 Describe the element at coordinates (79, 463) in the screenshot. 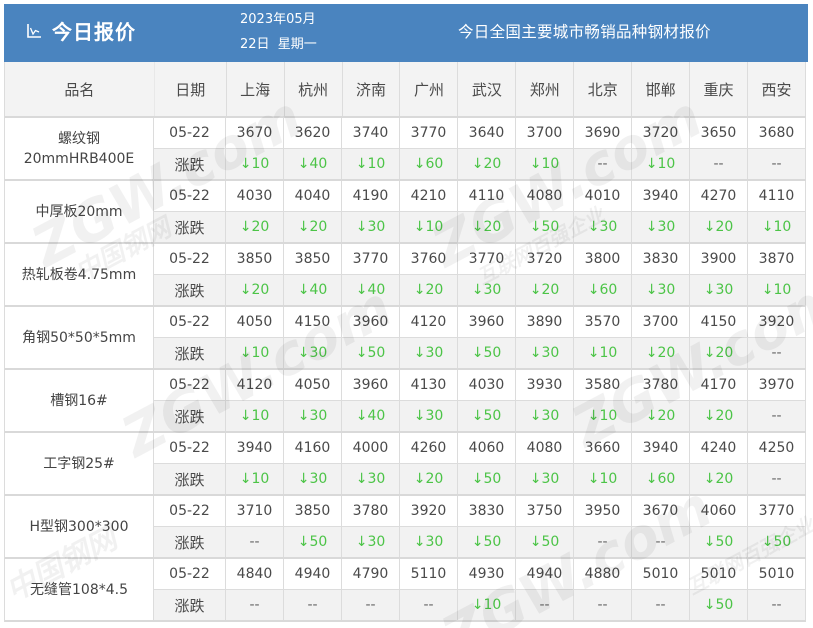

I see `product-name: 工字钢25#` at that location.